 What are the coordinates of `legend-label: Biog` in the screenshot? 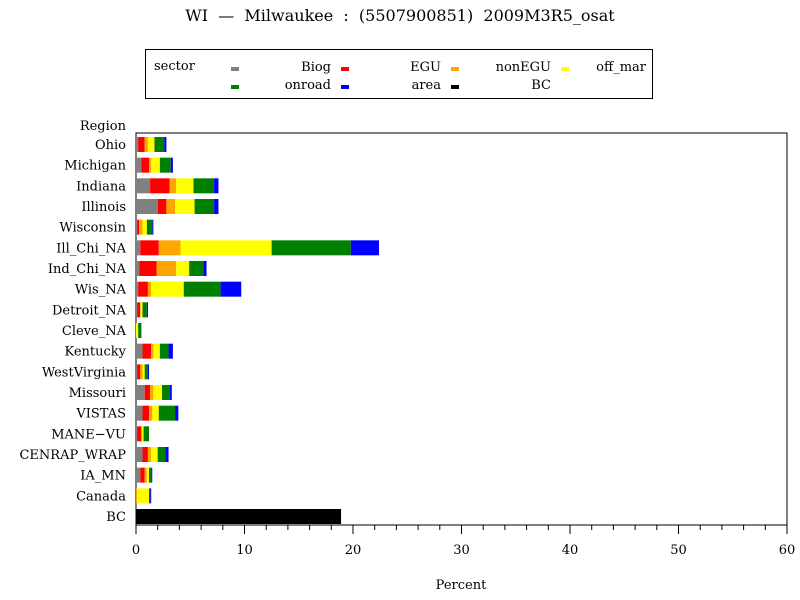 It's located at (316, 67).